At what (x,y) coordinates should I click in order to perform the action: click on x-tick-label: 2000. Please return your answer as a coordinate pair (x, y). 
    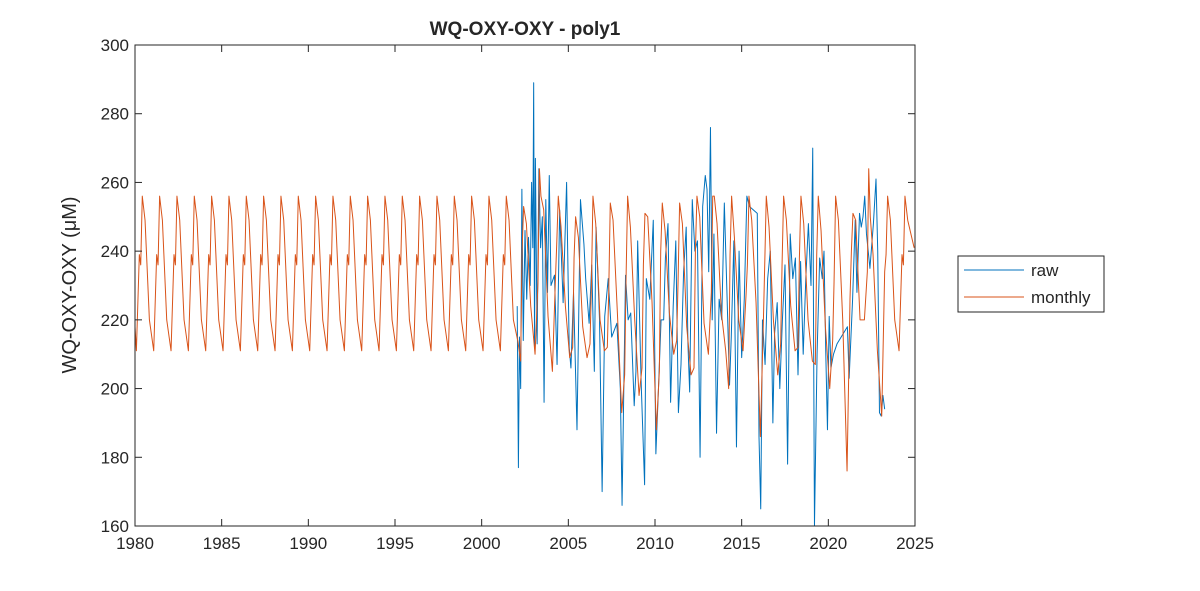
    Looking at the image, I should click on (482, 543).